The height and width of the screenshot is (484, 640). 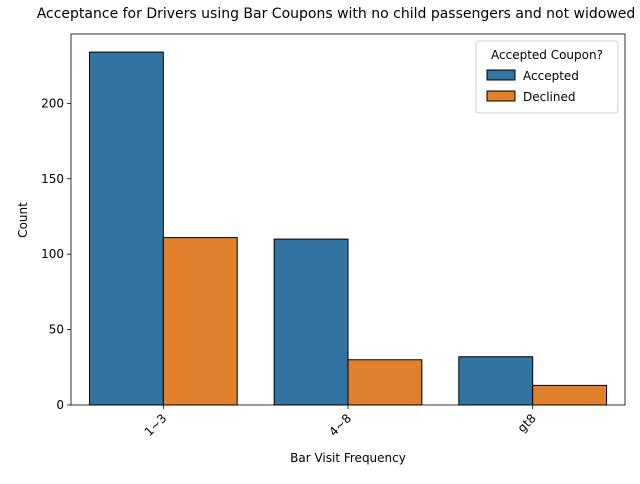 I want to click on y-tick-label: 0, so click(x=60, y=405).